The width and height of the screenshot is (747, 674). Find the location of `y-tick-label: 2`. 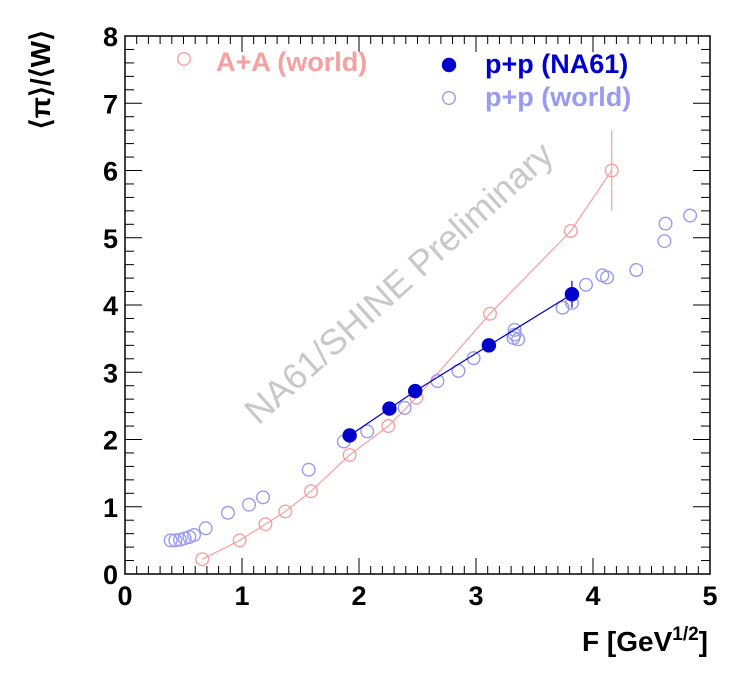

y-tick-label: 2 is located at coordinates (110, 441).